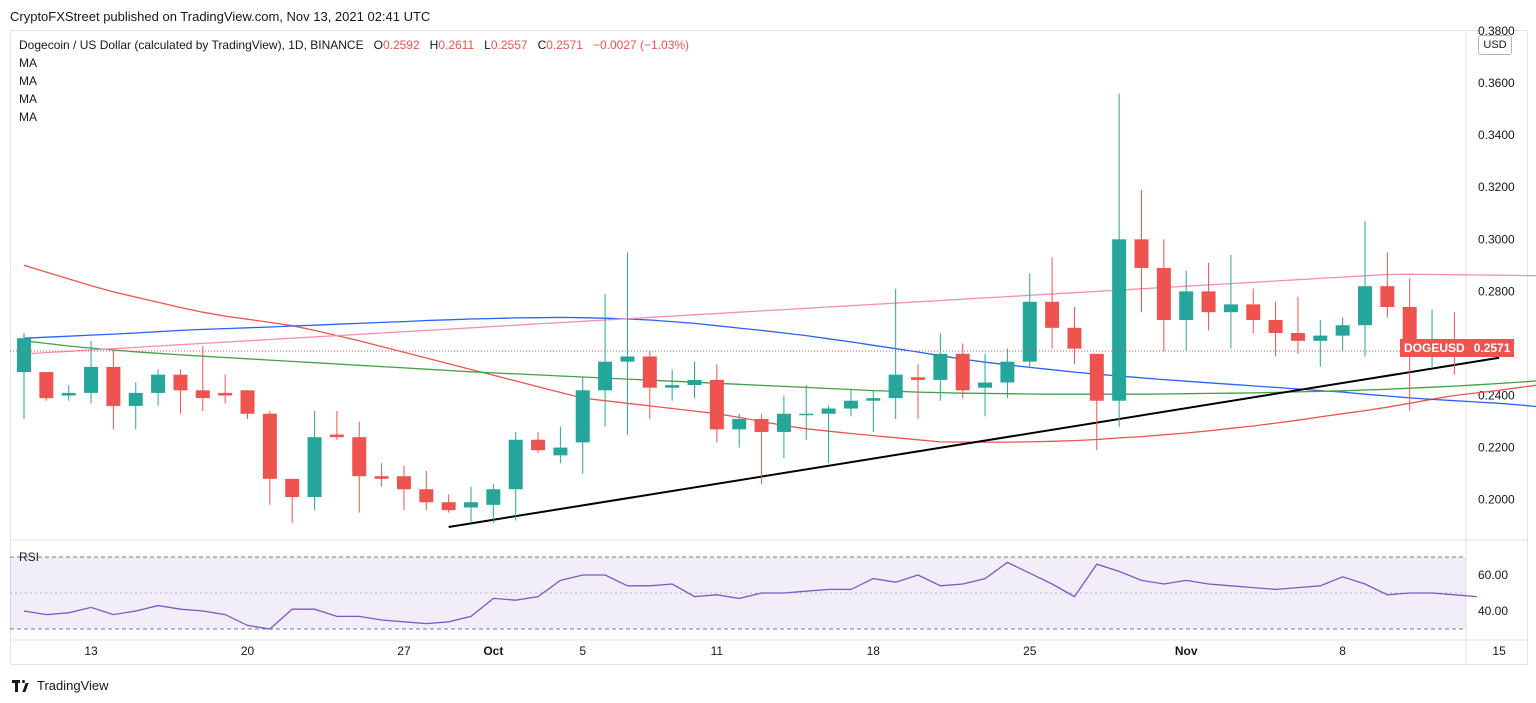 The image size is (1536, 703). What do you see at coordinates (28, 90) in the screenshot?
I see `ma-indicator-list: MA MA MA MA` at bounding box center [28, 90].